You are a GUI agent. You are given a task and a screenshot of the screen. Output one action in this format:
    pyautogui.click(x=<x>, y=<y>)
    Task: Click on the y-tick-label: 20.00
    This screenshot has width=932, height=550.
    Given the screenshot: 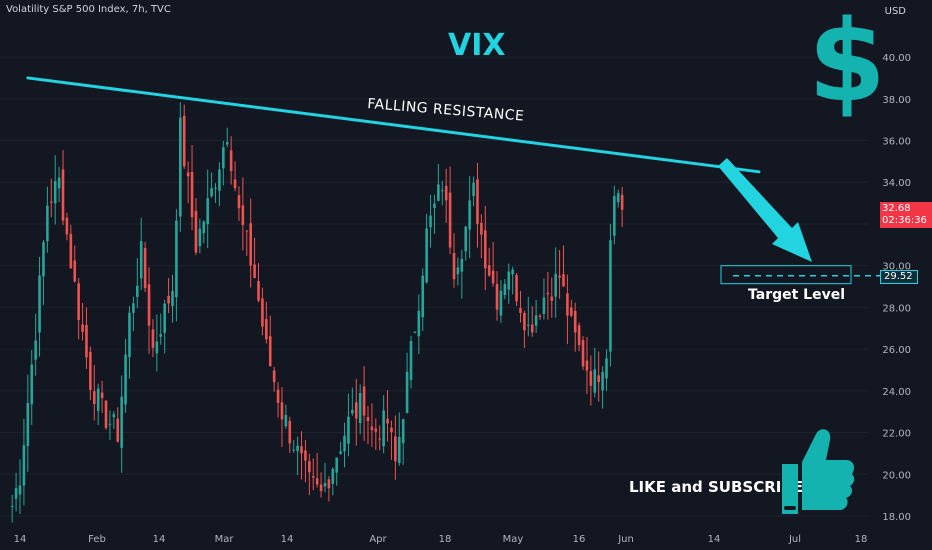 What is the action you would take?
    pyautogui.click(x=896, y=475)
    